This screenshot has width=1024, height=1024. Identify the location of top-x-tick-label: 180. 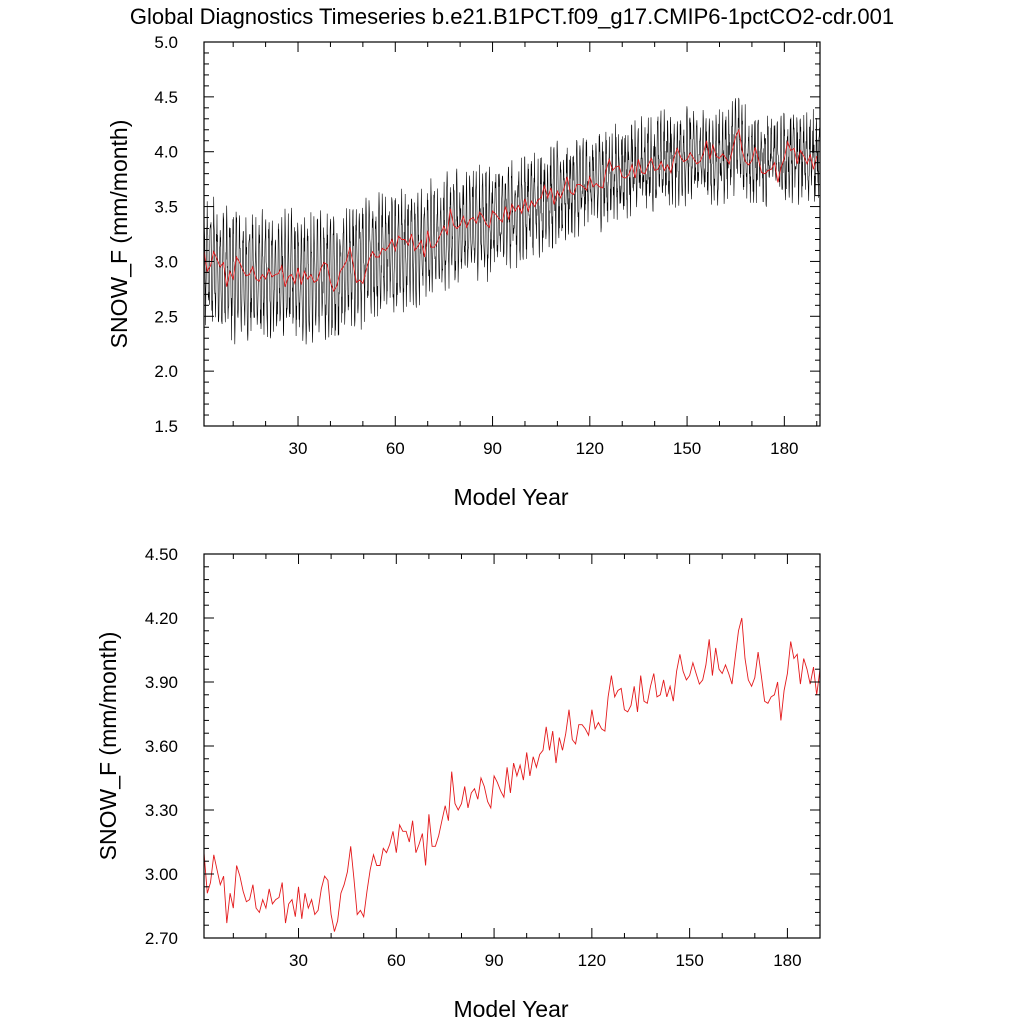
(784, 448).